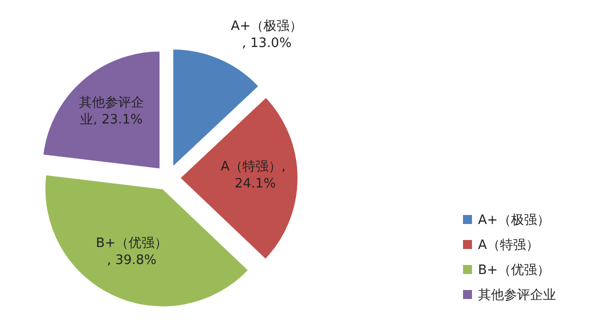  I want to click on data-label: 其他参评企业, 23.1%, so click(111, 111).